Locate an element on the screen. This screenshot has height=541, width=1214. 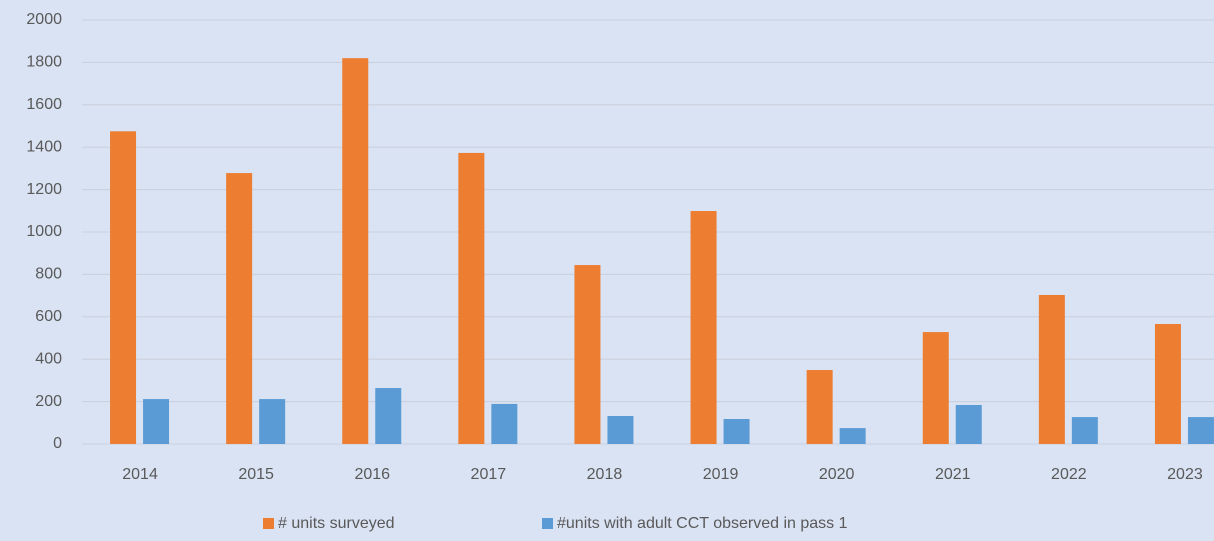
y-tick-label: 1800 is located at coordinates (44, 62).